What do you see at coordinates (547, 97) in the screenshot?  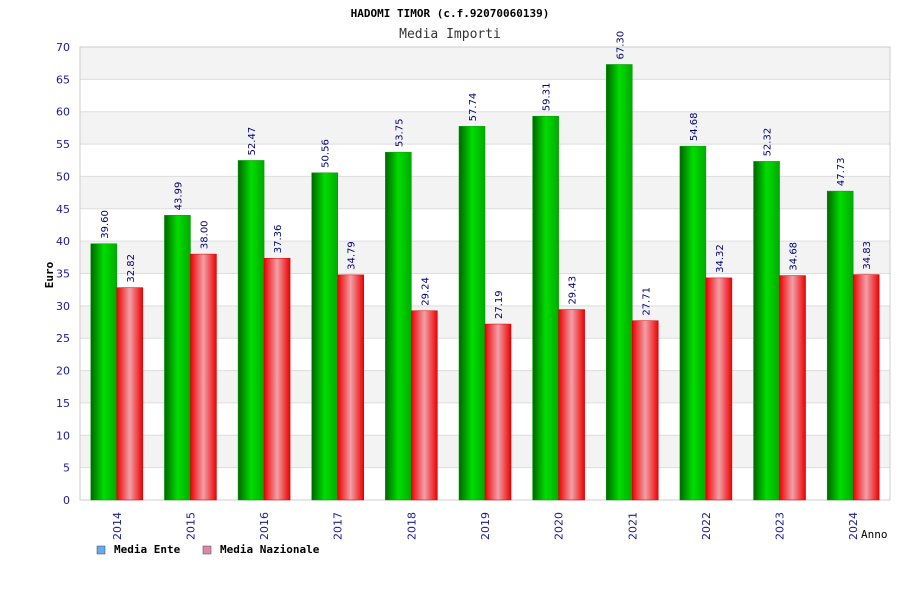 I see `data-label-media-ente-2020: 59.31` at bounding box center [547, 97].